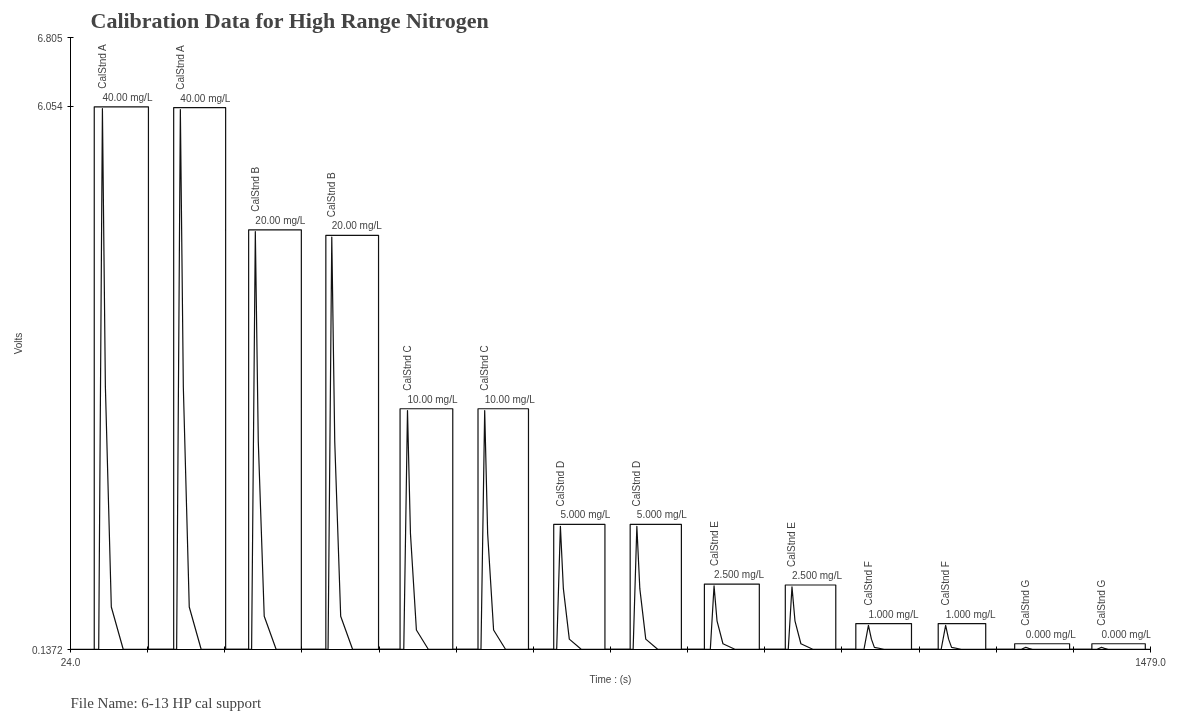  Describe the element at coordinates (610, 679) in the screenshot. I see `x-axis-title: Time : (s)` at that location.